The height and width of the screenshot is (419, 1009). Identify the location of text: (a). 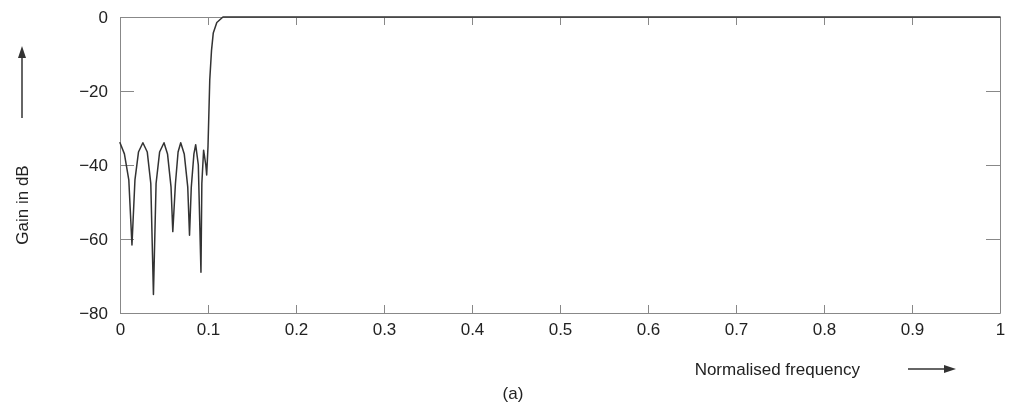
(513, 393).